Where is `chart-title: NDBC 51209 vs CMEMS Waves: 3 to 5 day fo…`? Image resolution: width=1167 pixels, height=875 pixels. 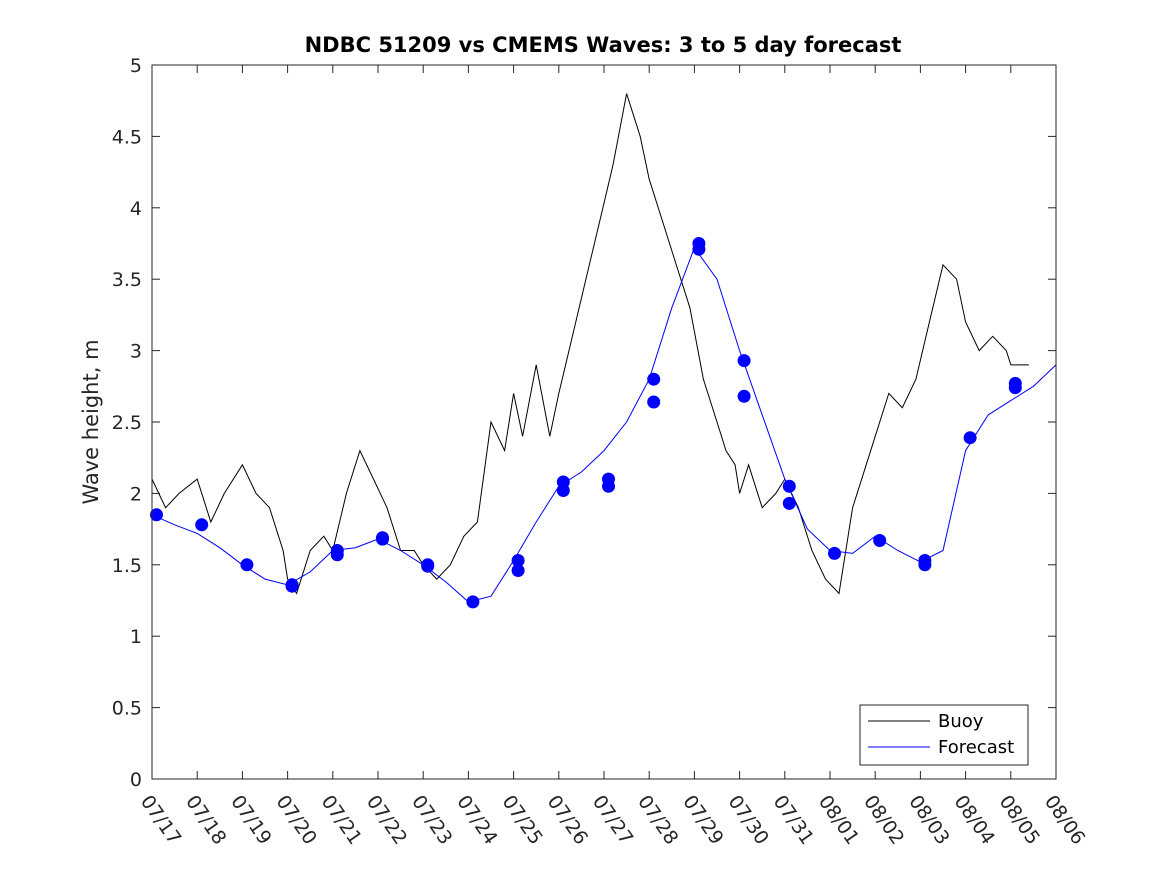
chart-title: NDBC 51209 vs CMEMS Waves: 3 to 5 day fo… is located at coordinates (603, 45).